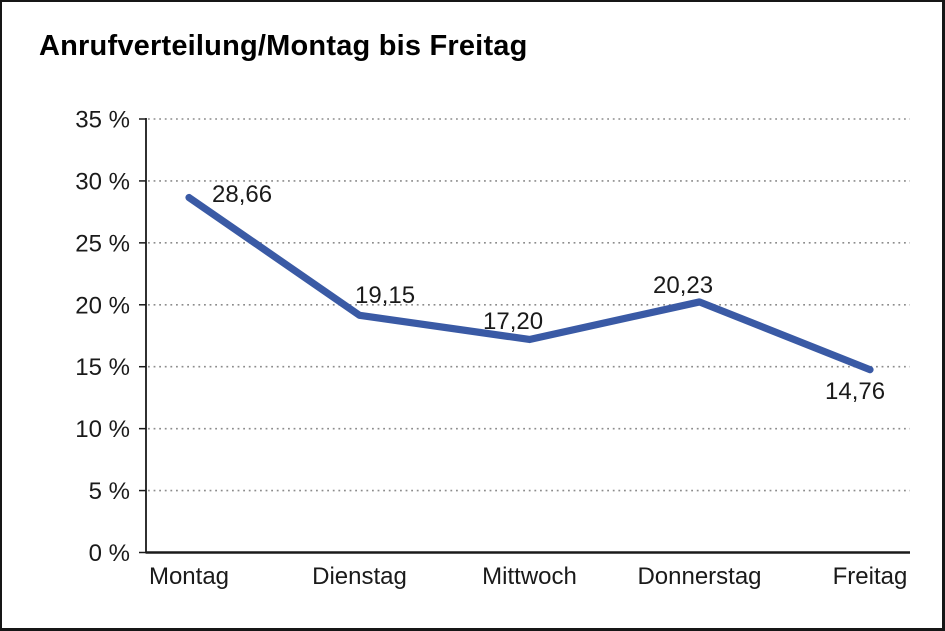 This screenshot has width=945, height=631. I want to click on y-tick-label: 10 %, so click(102, 429).